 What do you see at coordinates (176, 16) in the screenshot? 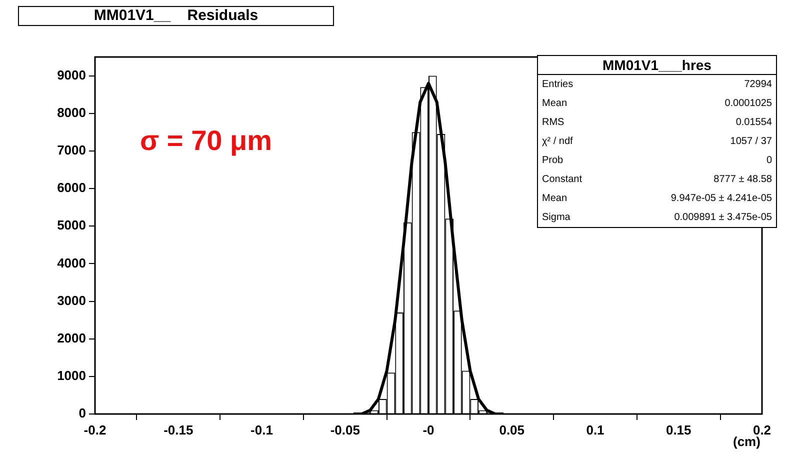
I see `chart-title: MM01V1__ Residuals` at bounding box center [176, 16].